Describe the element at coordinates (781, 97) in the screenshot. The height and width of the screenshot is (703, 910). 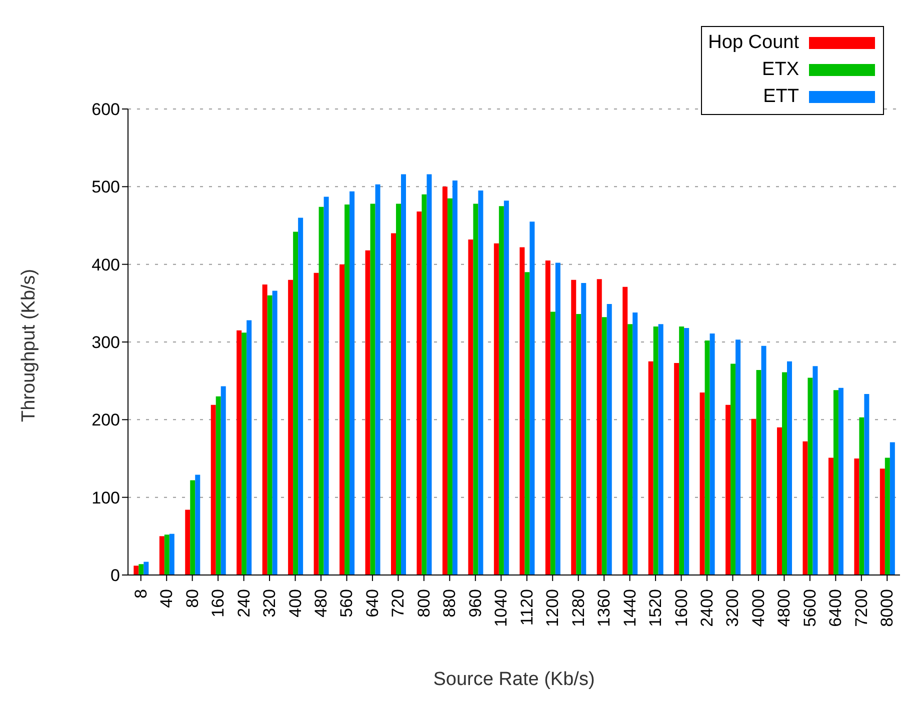
I see `legend-label: ETT` at that location.